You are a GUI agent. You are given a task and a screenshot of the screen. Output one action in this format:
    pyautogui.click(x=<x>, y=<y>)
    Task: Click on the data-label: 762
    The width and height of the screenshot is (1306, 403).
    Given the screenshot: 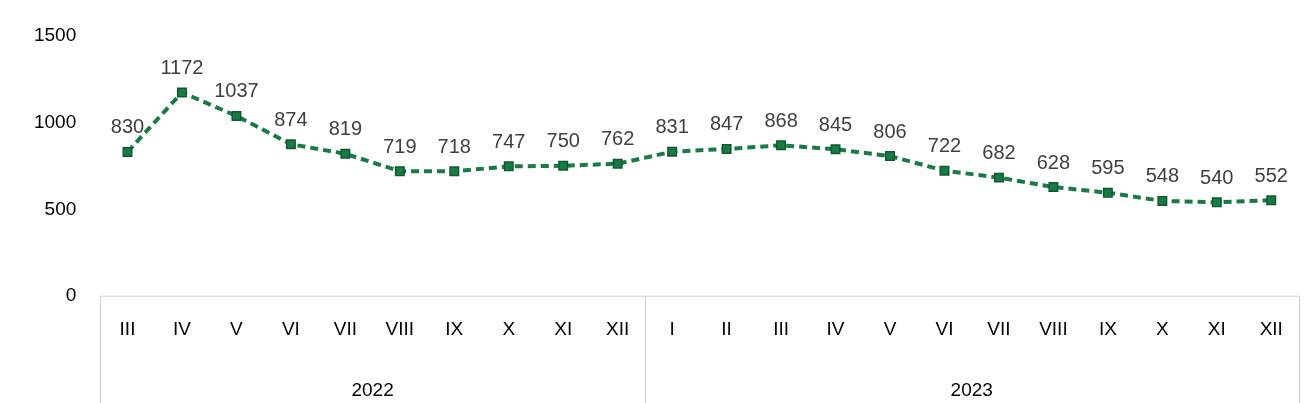 What is the action you would take?
    pyautogui.click(x=618, y=138)
    